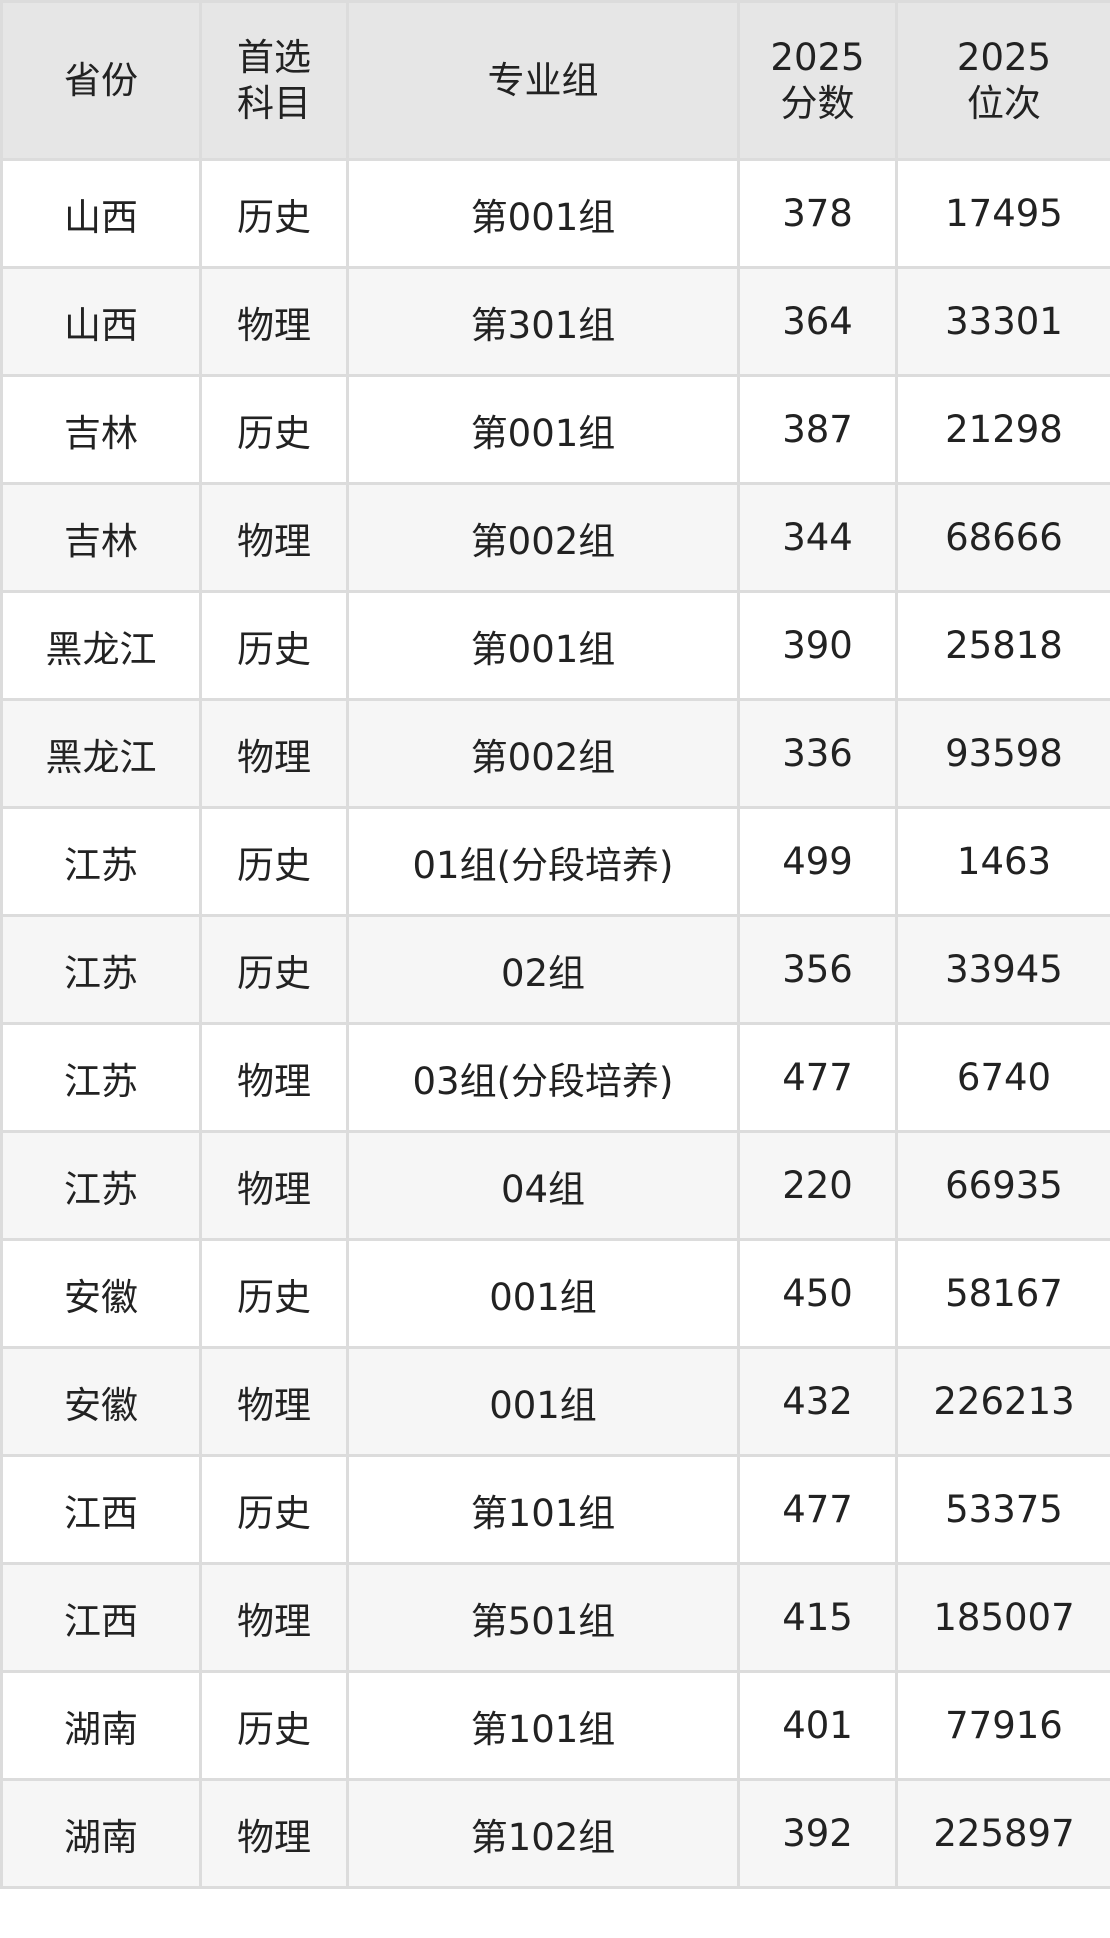 The image size is (1110, 1938). I want to click on table-row: 黑龙江 物理 第002组 336 93598, so click(555, 753).